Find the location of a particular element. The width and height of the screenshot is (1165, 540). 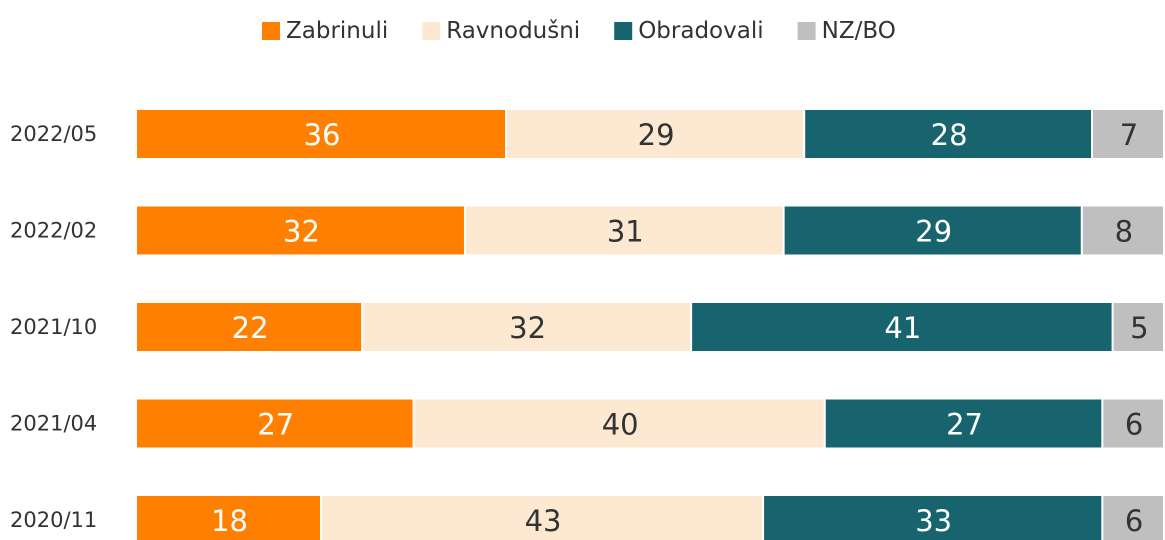

y-tick-label: 2021/04 is located at coordinates (53, 424).